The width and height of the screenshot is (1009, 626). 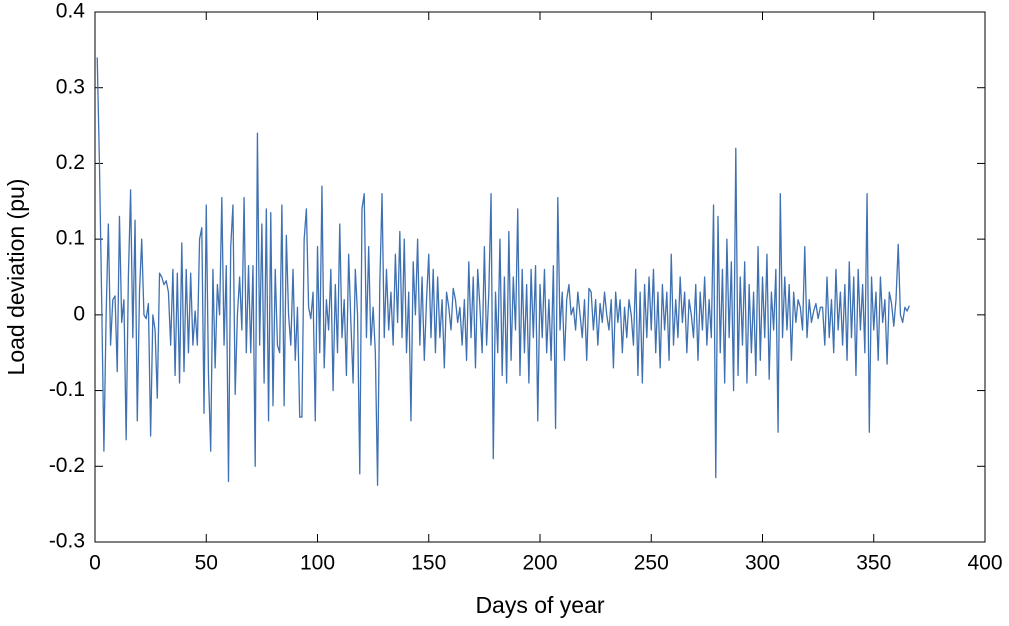 I want to click on x-axis-label: Days of year, so click(x=539, y=605).